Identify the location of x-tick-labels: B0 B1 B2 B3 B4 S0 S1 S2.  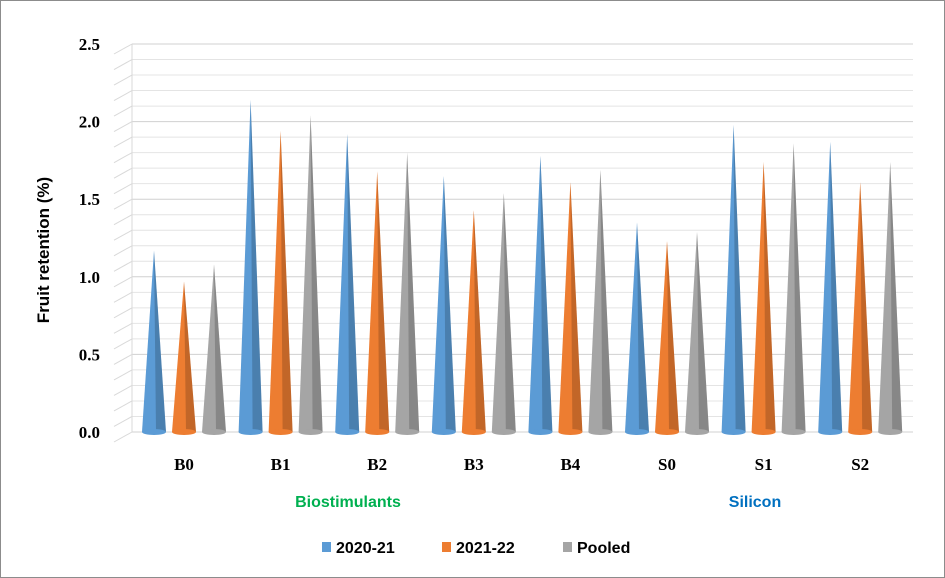
(521, 464).